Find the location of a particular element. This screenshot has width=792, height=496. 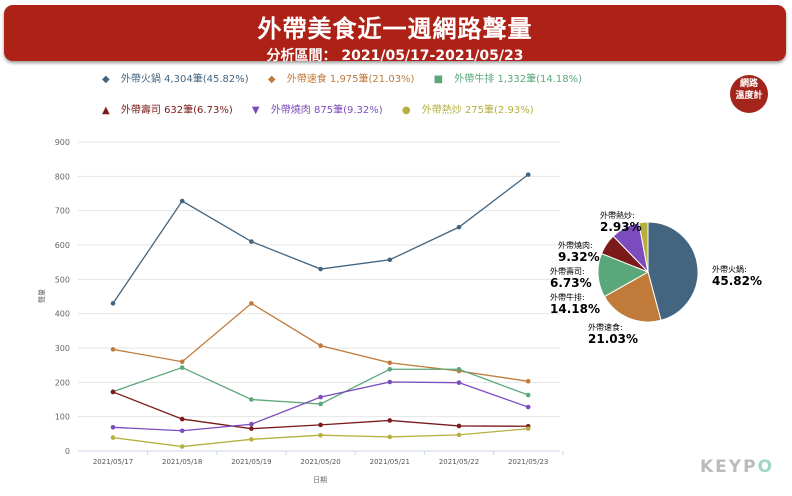

legend-marker-icon: ● is located at coordinates (406, 110).